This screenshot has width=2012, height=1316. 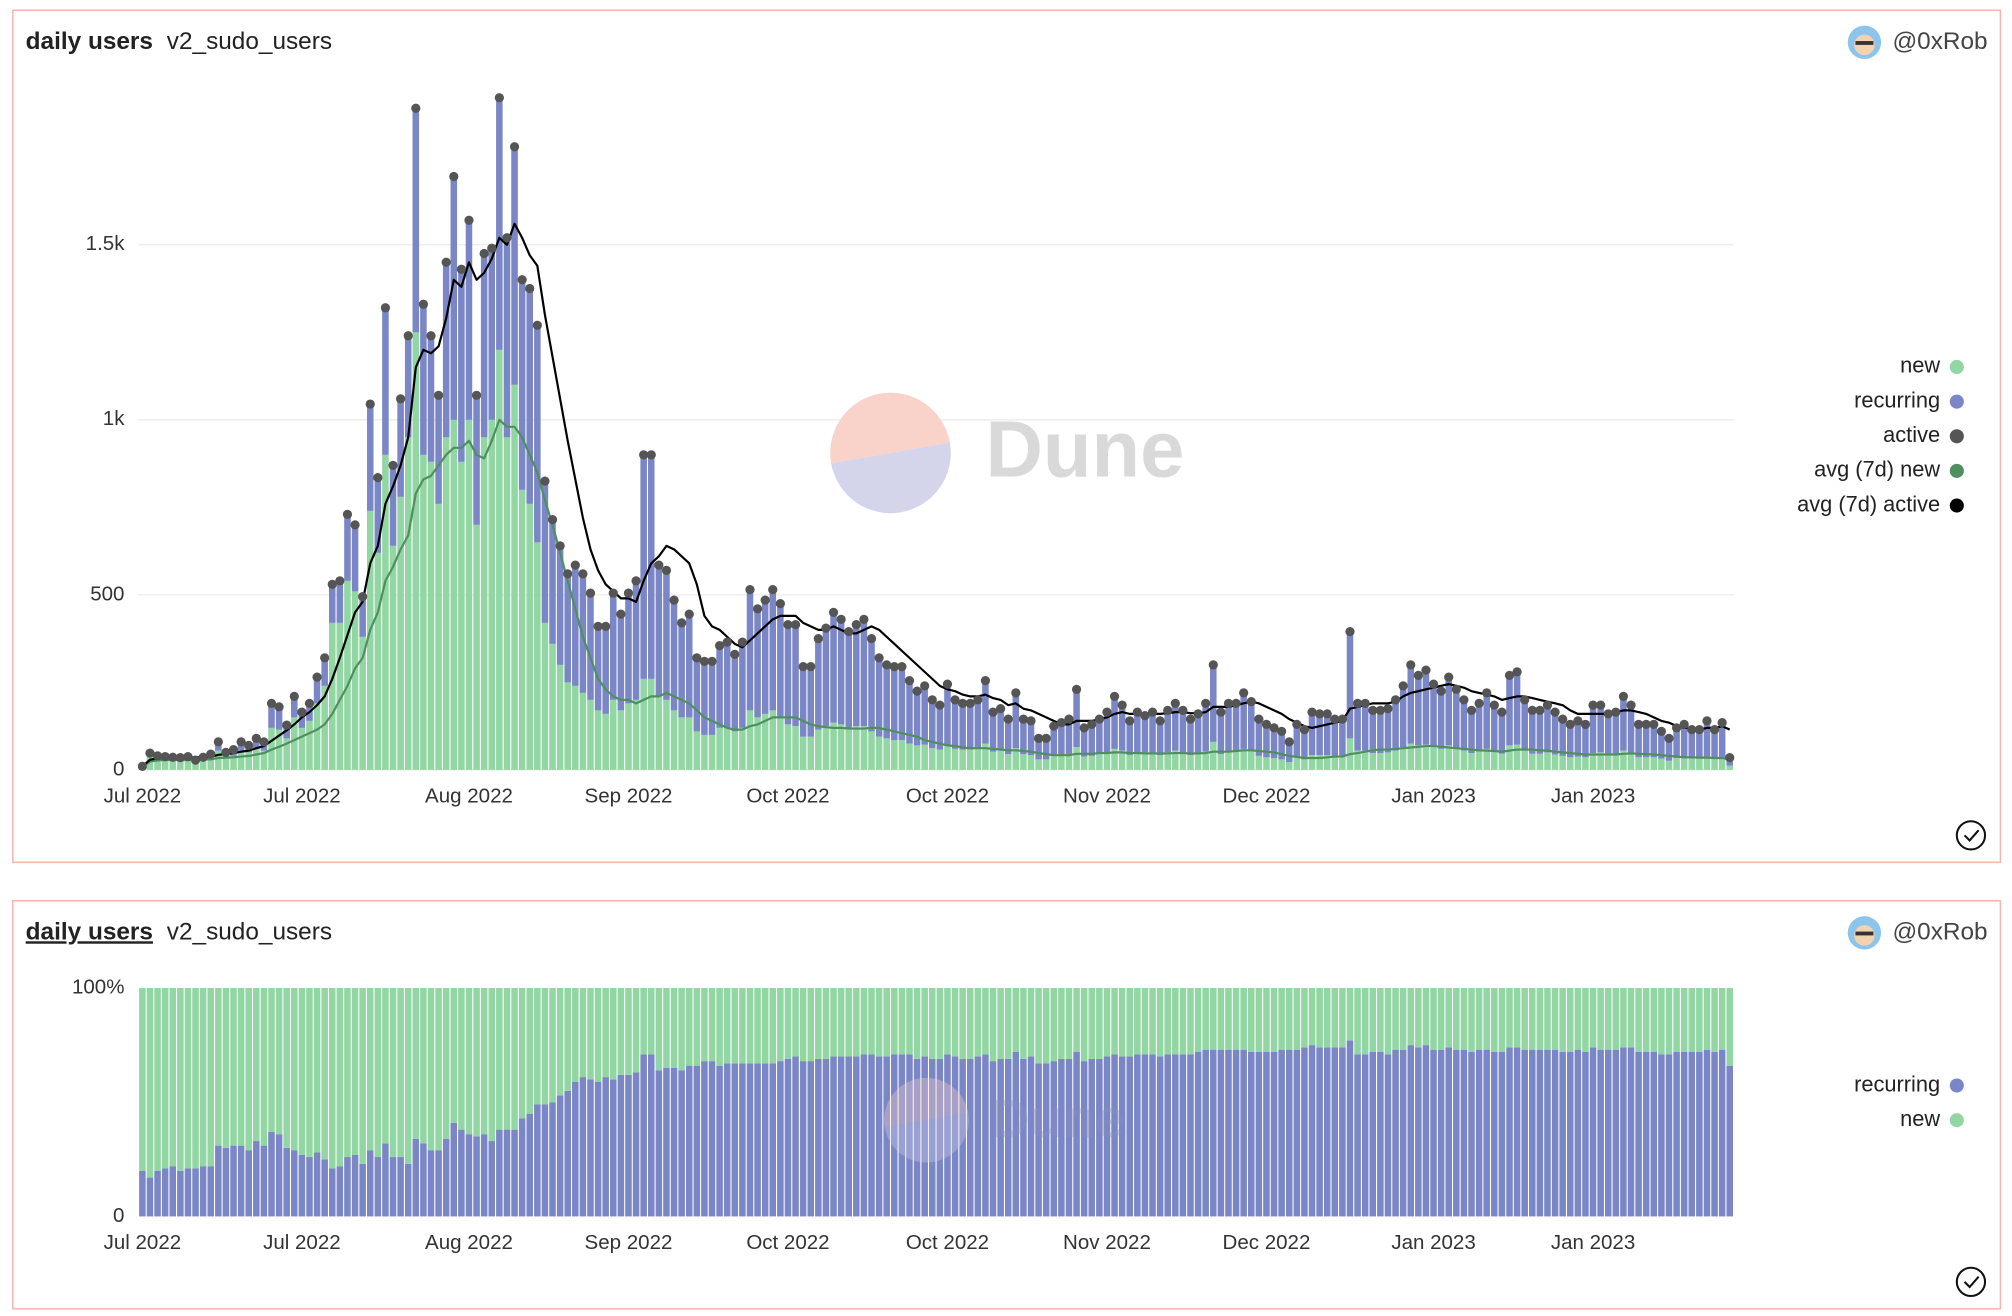 What do you see at coordinates (89, 931) in the screenshot?
I see `chart-title: daily users` at bounding box center [89, 931].